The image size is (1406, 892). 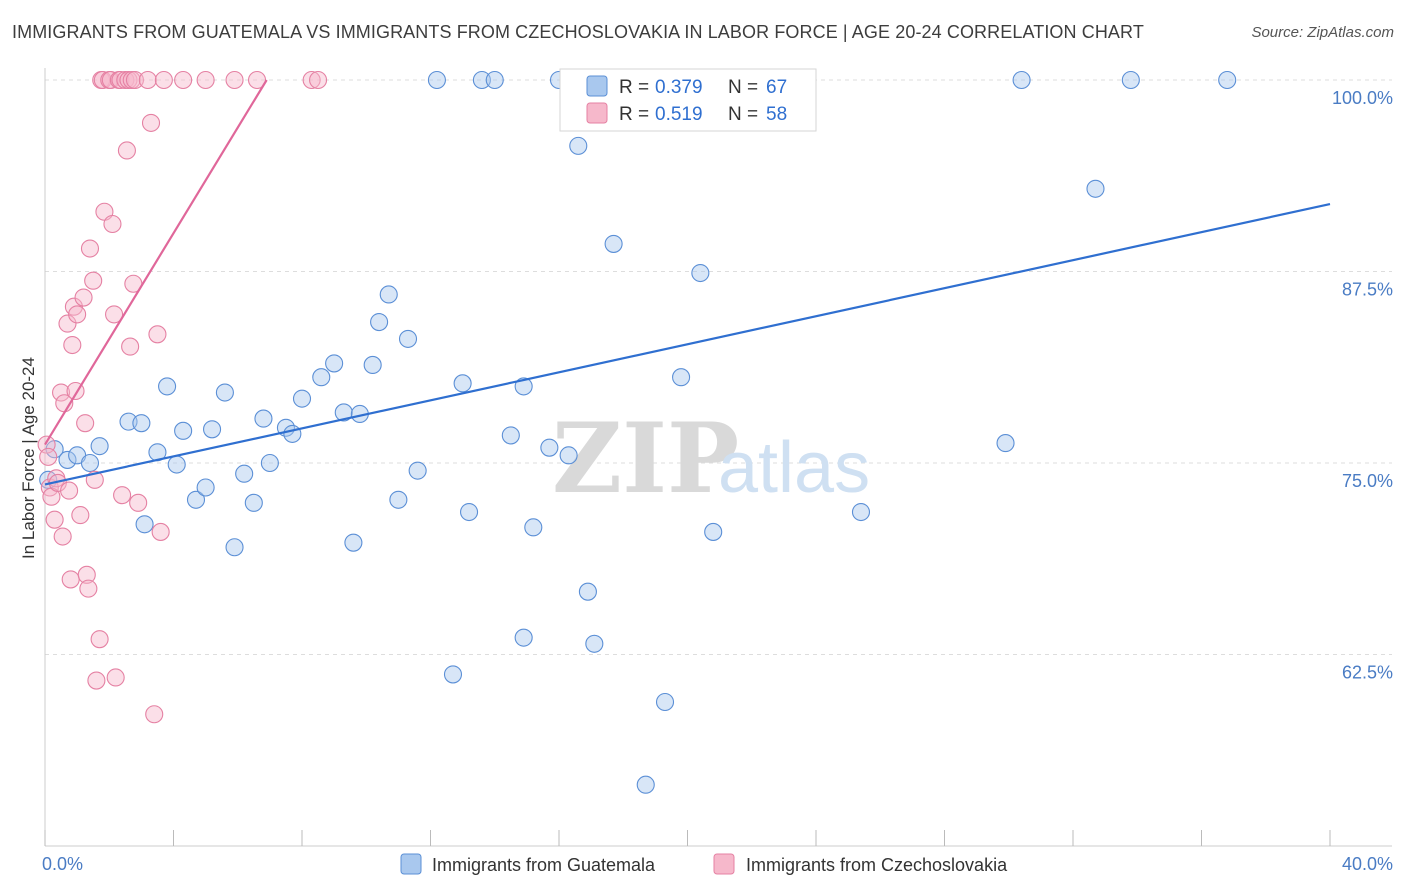 I want to click on legend-label-czechoslovakia: Immigrants from Czechoslovakia, so click(x=877, y=865).